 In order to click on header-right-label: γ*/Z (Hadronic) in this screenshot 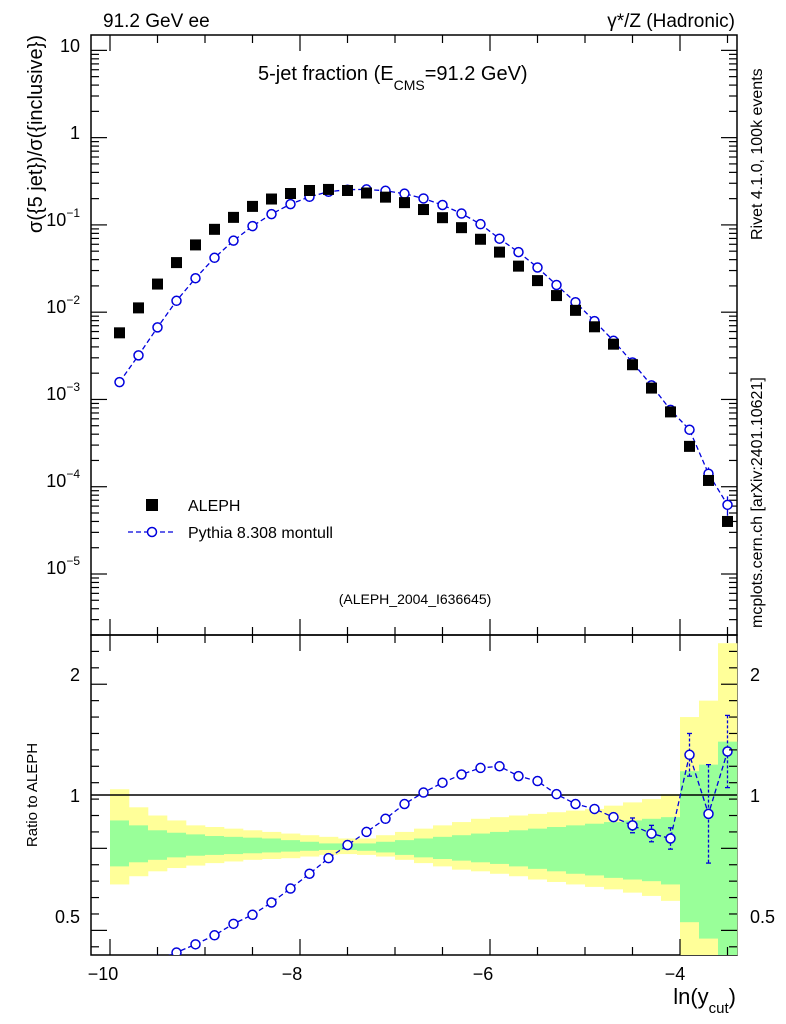, I will do `click(671, 21)`.